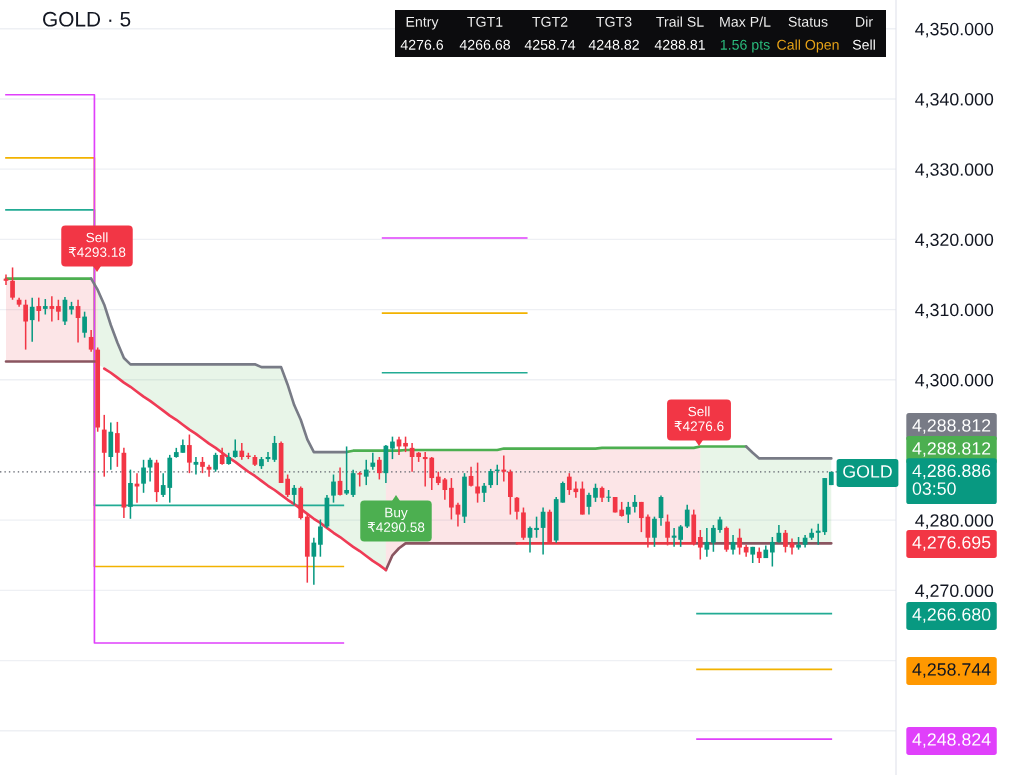  I want to click on y-tick-label: 4,270.000, so click(954, 592).